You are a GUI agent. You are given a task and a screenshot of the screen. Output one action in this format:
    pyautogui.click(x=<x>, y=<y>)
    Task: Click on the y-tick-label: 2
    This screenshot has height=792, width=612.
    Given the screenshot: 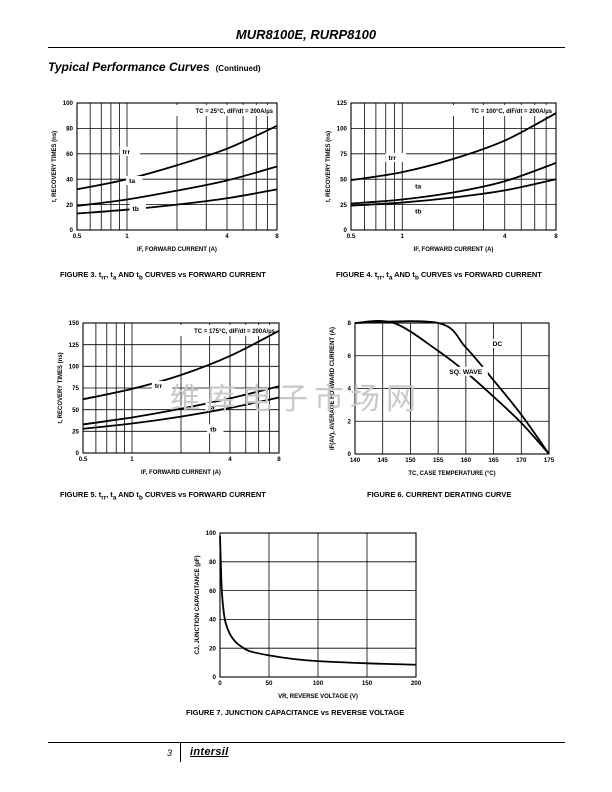 What is the action you would take?
    pyautogui.click(x=350, y=421)
    